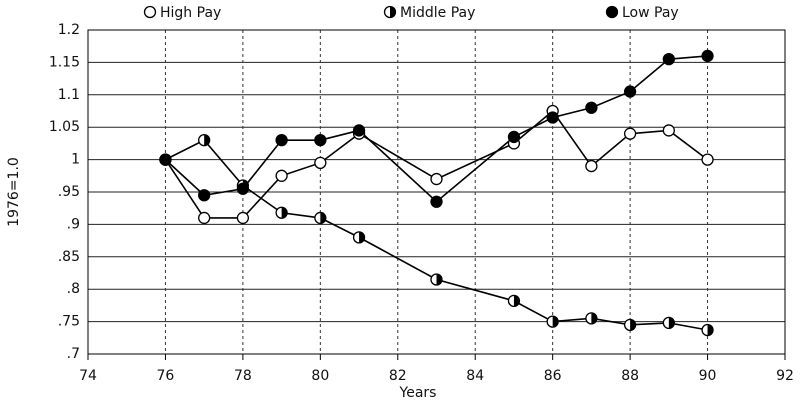 This screenshot has height=403, width=802. Describe the element at coordinates (553, 376) in the screenshot. I see `x-tick-label: 86` at that location.